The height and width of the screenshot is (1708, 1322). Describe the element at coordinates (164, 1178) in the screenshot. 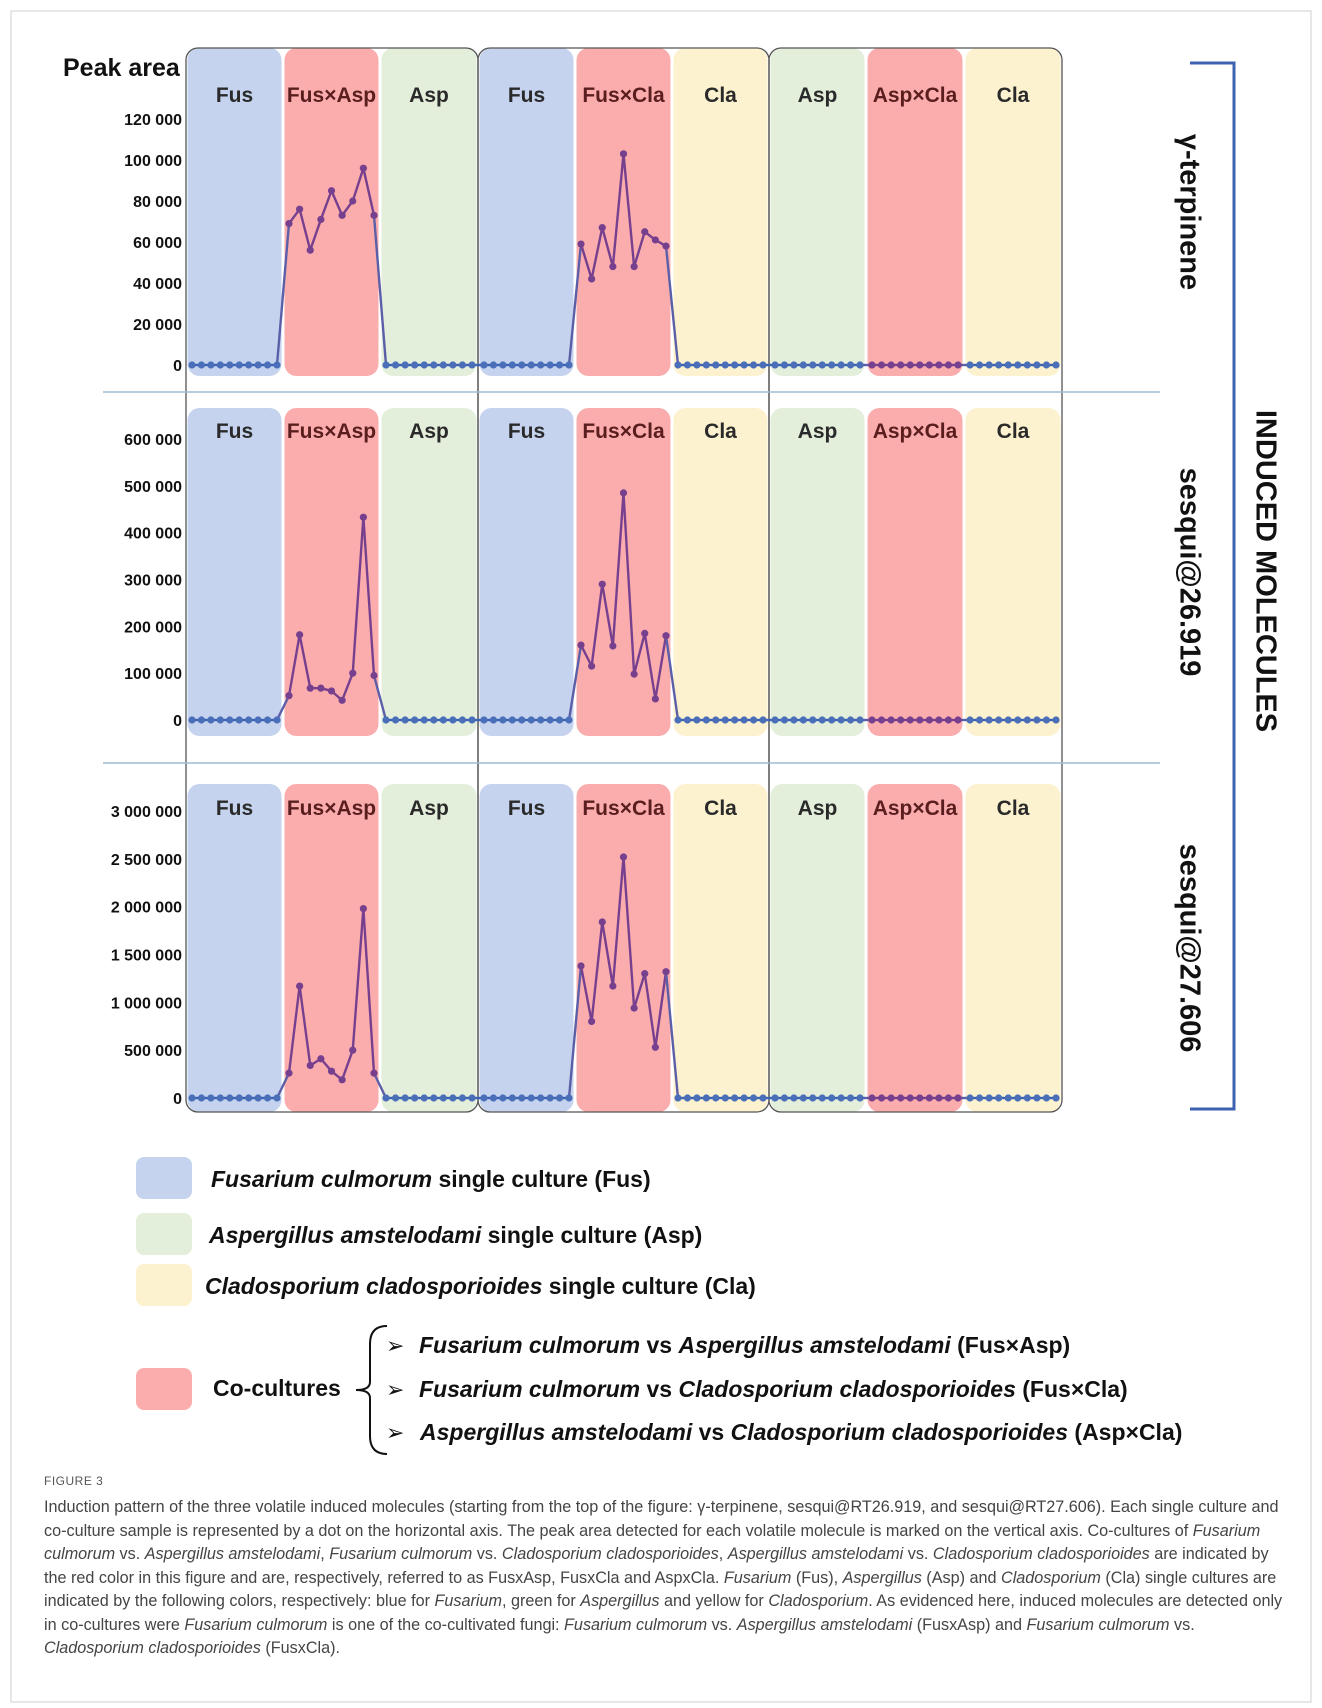

I see `legend-swatch` at that location.